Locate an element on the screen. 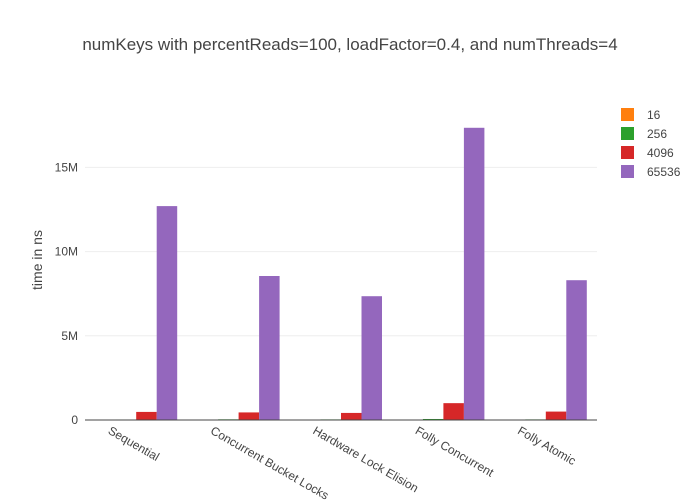 The height and width of the screenshot is (500, 700). y-tick-label: 15M is located at coordinates (66, 167).